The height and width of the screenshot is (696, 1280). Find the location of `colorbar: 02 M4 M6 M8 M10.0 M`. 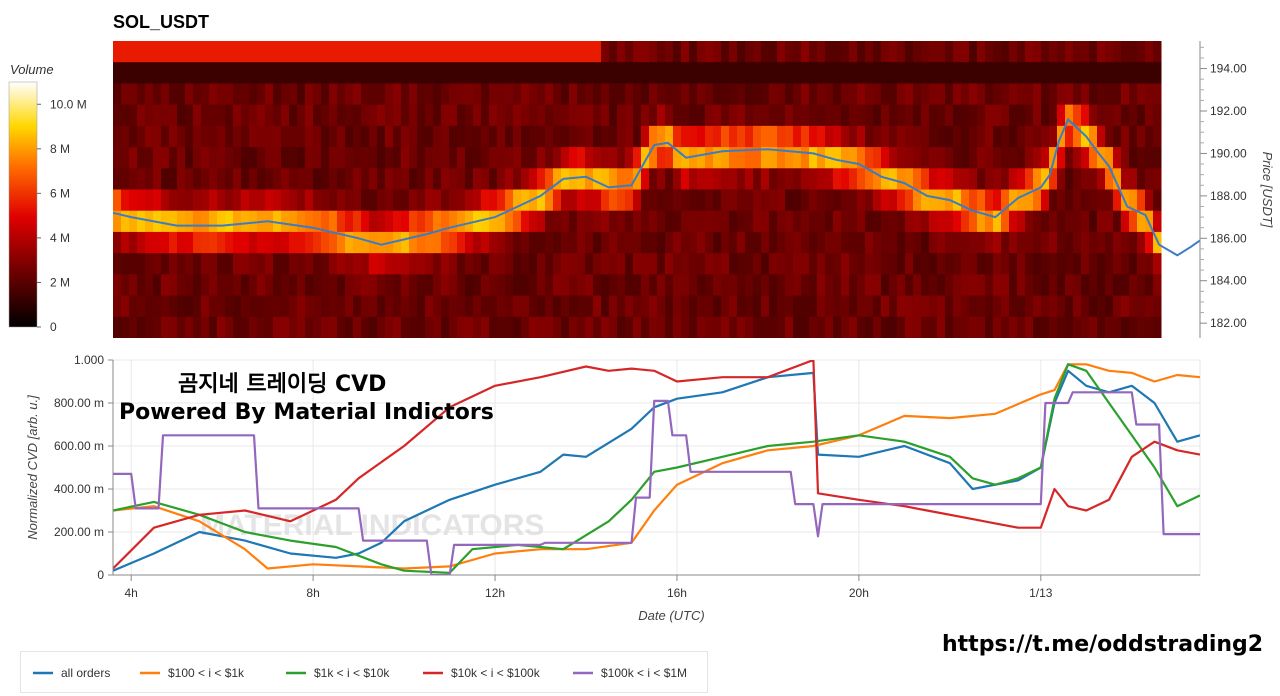

colorbar: 02 M4 M6 M8 M10.0 M is located at coordinates (47, 207).